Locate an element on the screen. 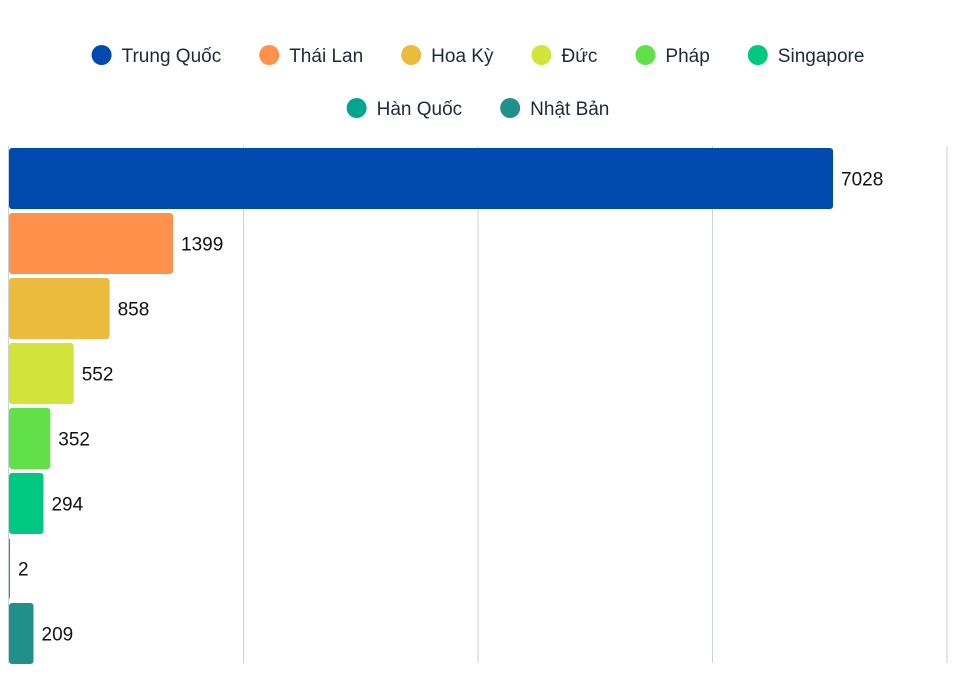 Image resolution: width=956 pixels, height=675 pixels. legend-item-han-quoc: Hàn Quốc is located at coordinates (404, 109).